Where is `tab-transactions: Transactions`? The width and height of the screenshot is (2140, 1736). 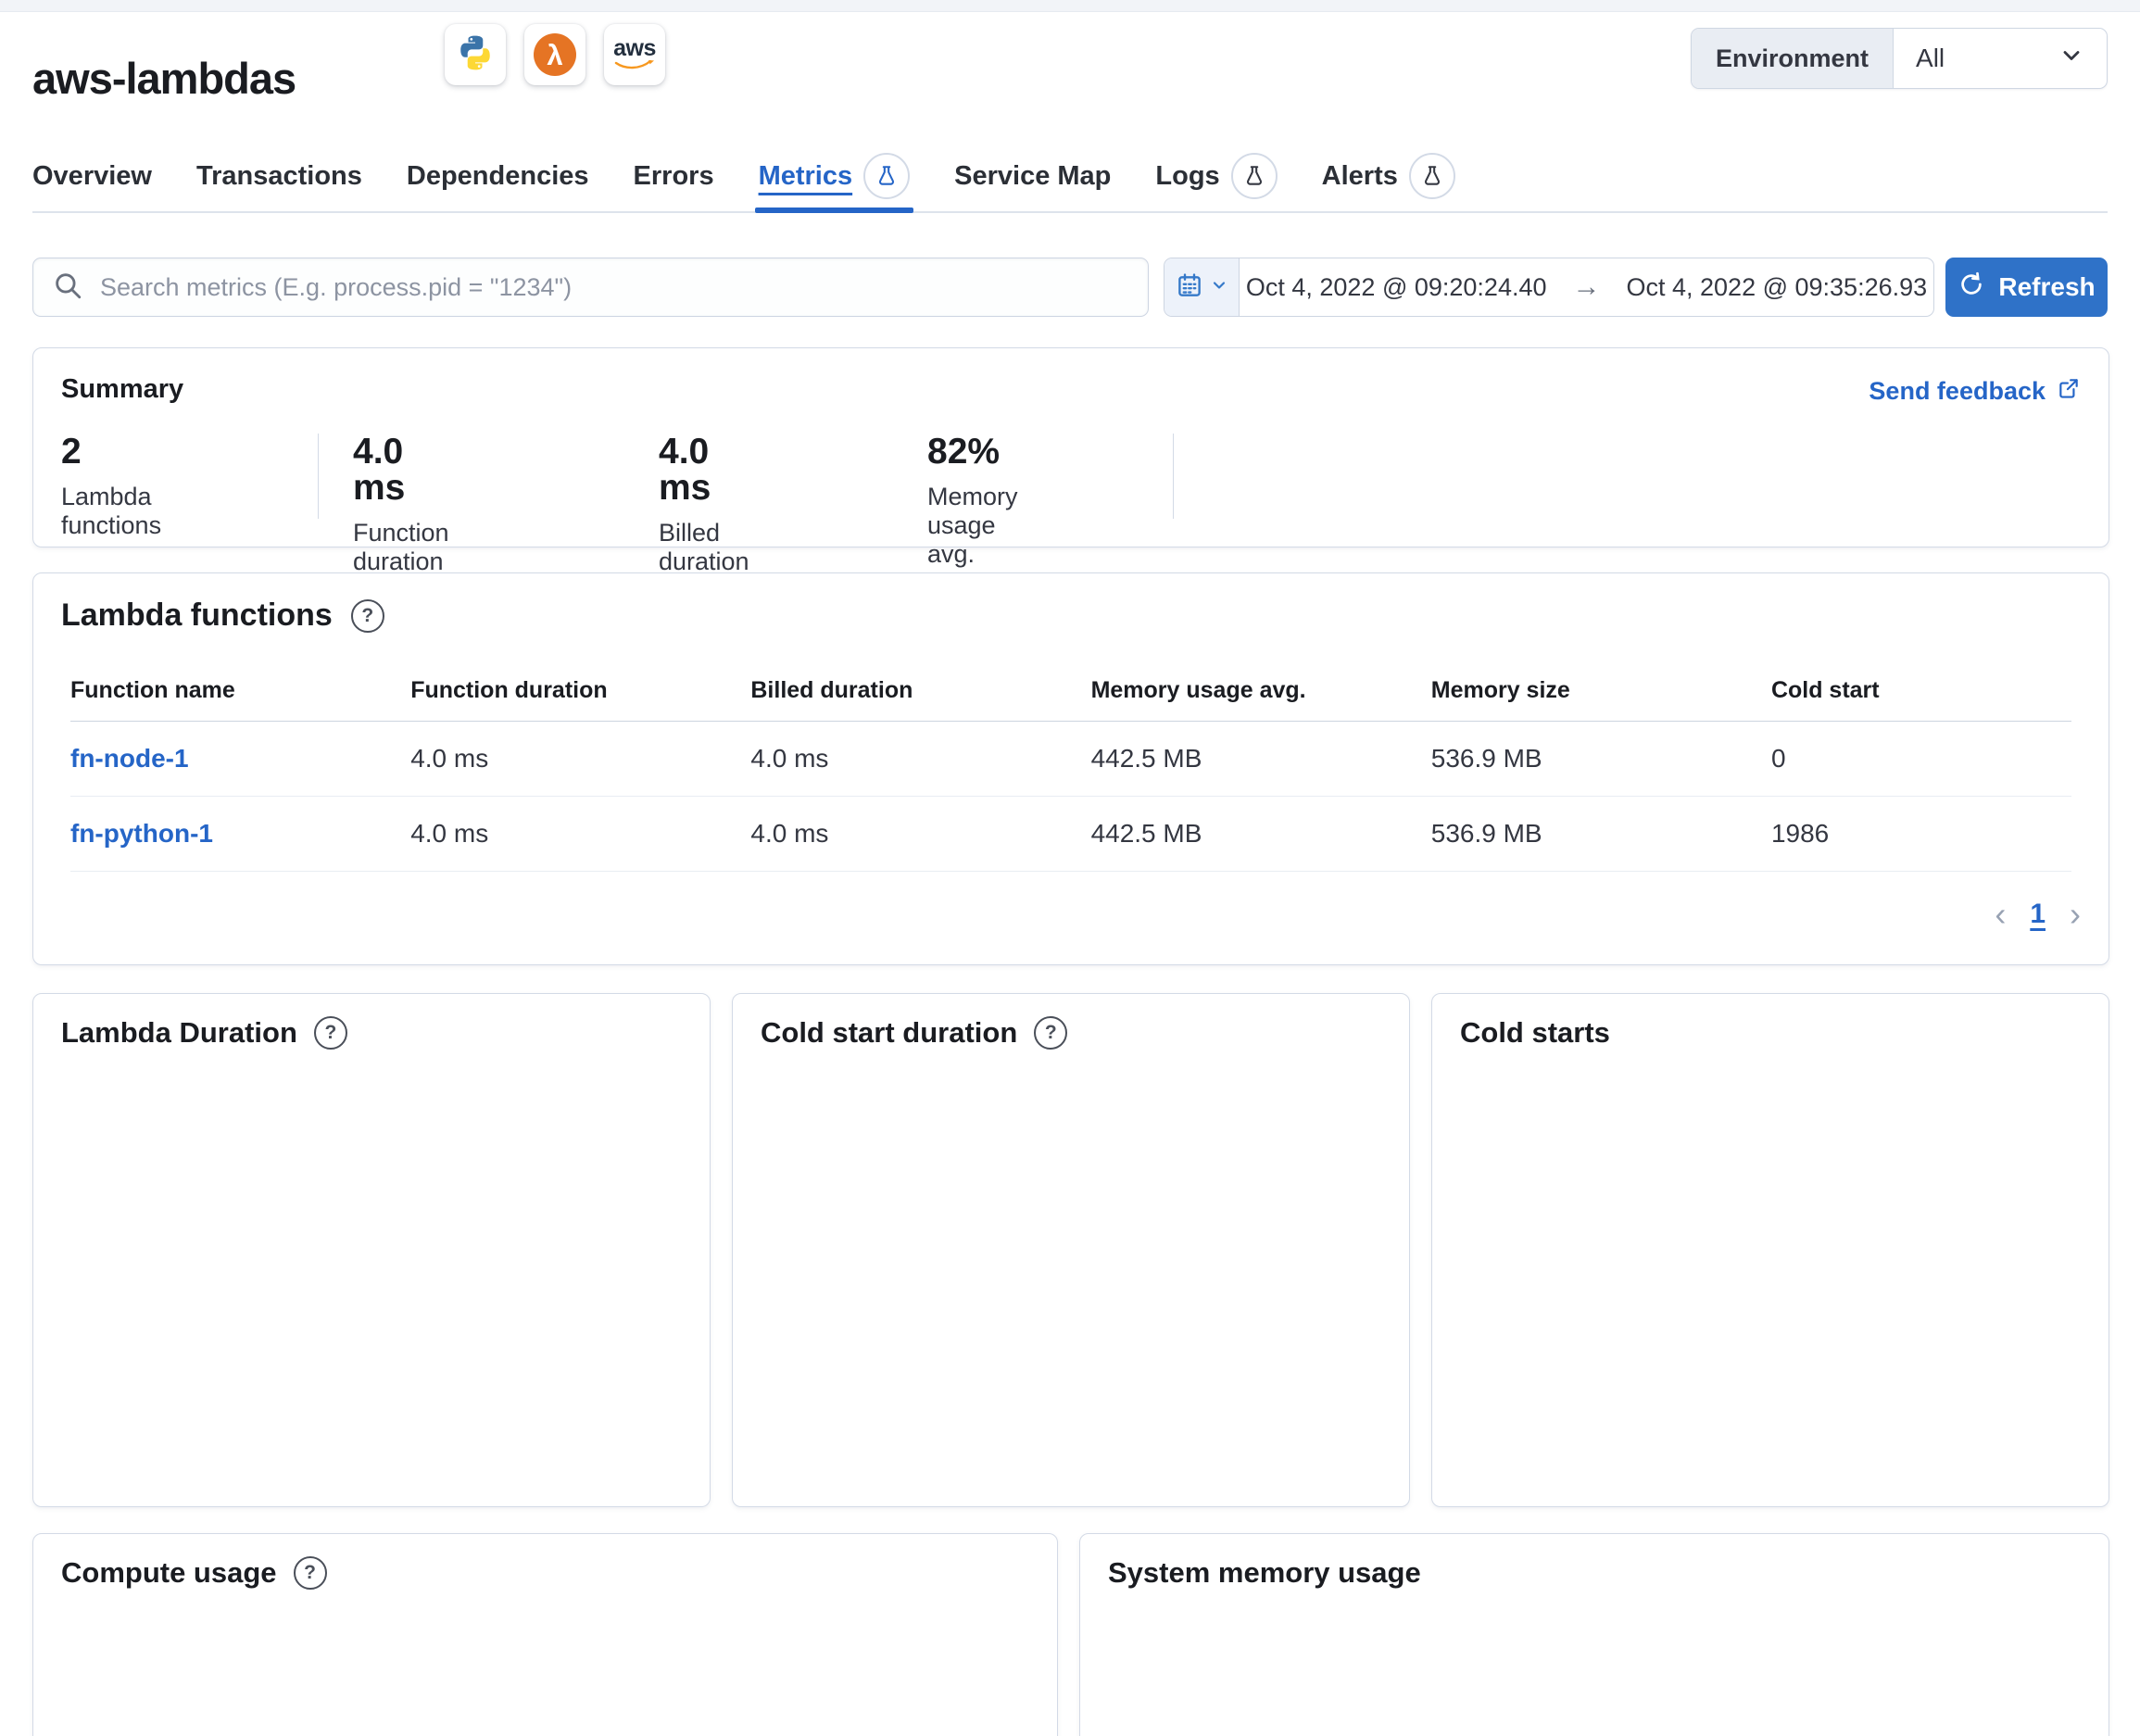
tab-transactions: Transactions is located at coordinates (279, 175).